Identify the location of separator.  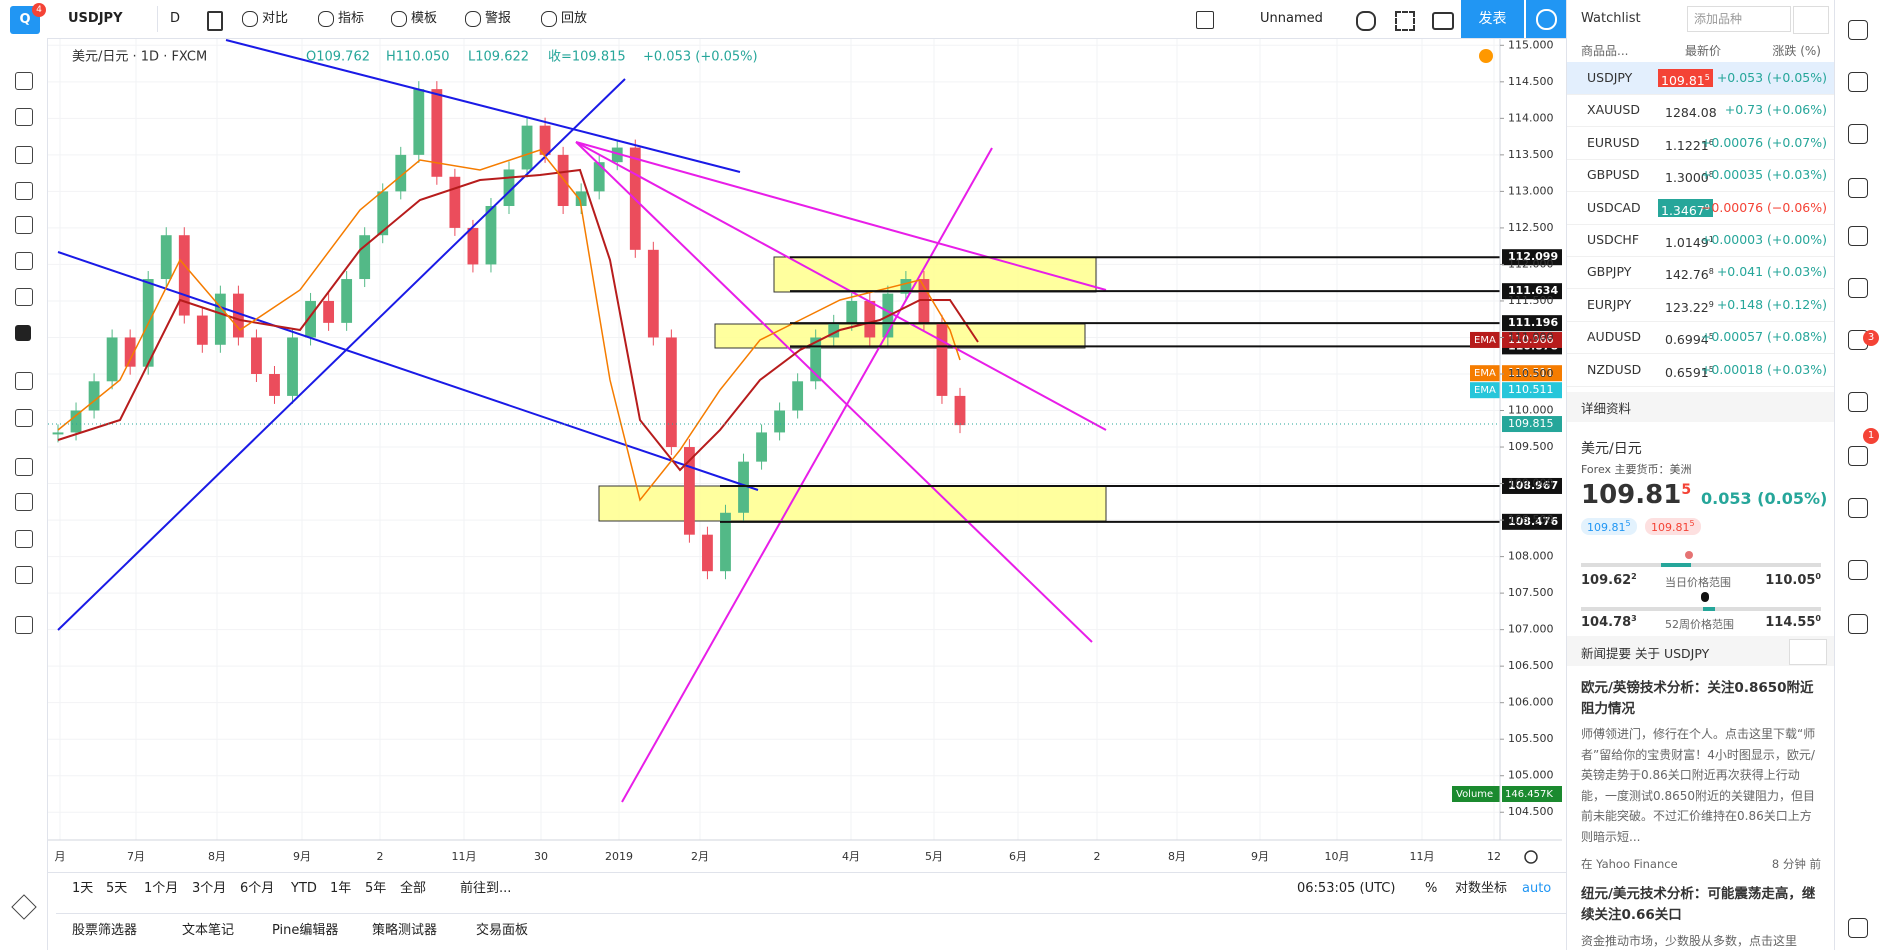
(807, 872).